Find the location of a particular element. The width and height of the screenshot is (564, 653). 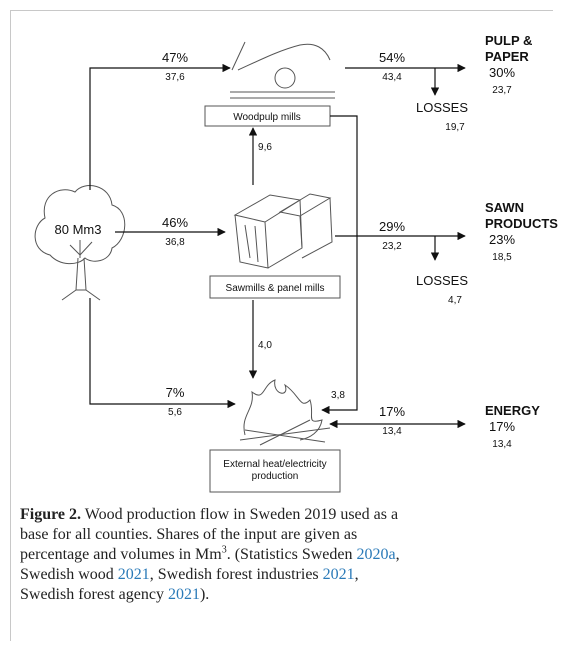

flow-volume: 23,2 is located at coordinates (392, 246).